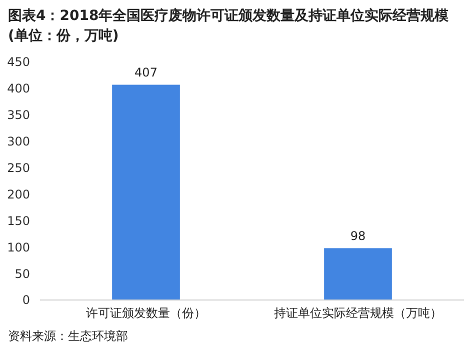  Describe the element at coordinates (18, 141) in the screenshot. I see `y-tick-label: 300` at that location.